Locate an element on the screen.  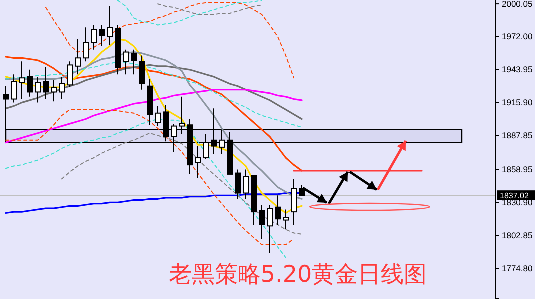
y-tick-label: 1774.80 is located at coordinates (517, 268).